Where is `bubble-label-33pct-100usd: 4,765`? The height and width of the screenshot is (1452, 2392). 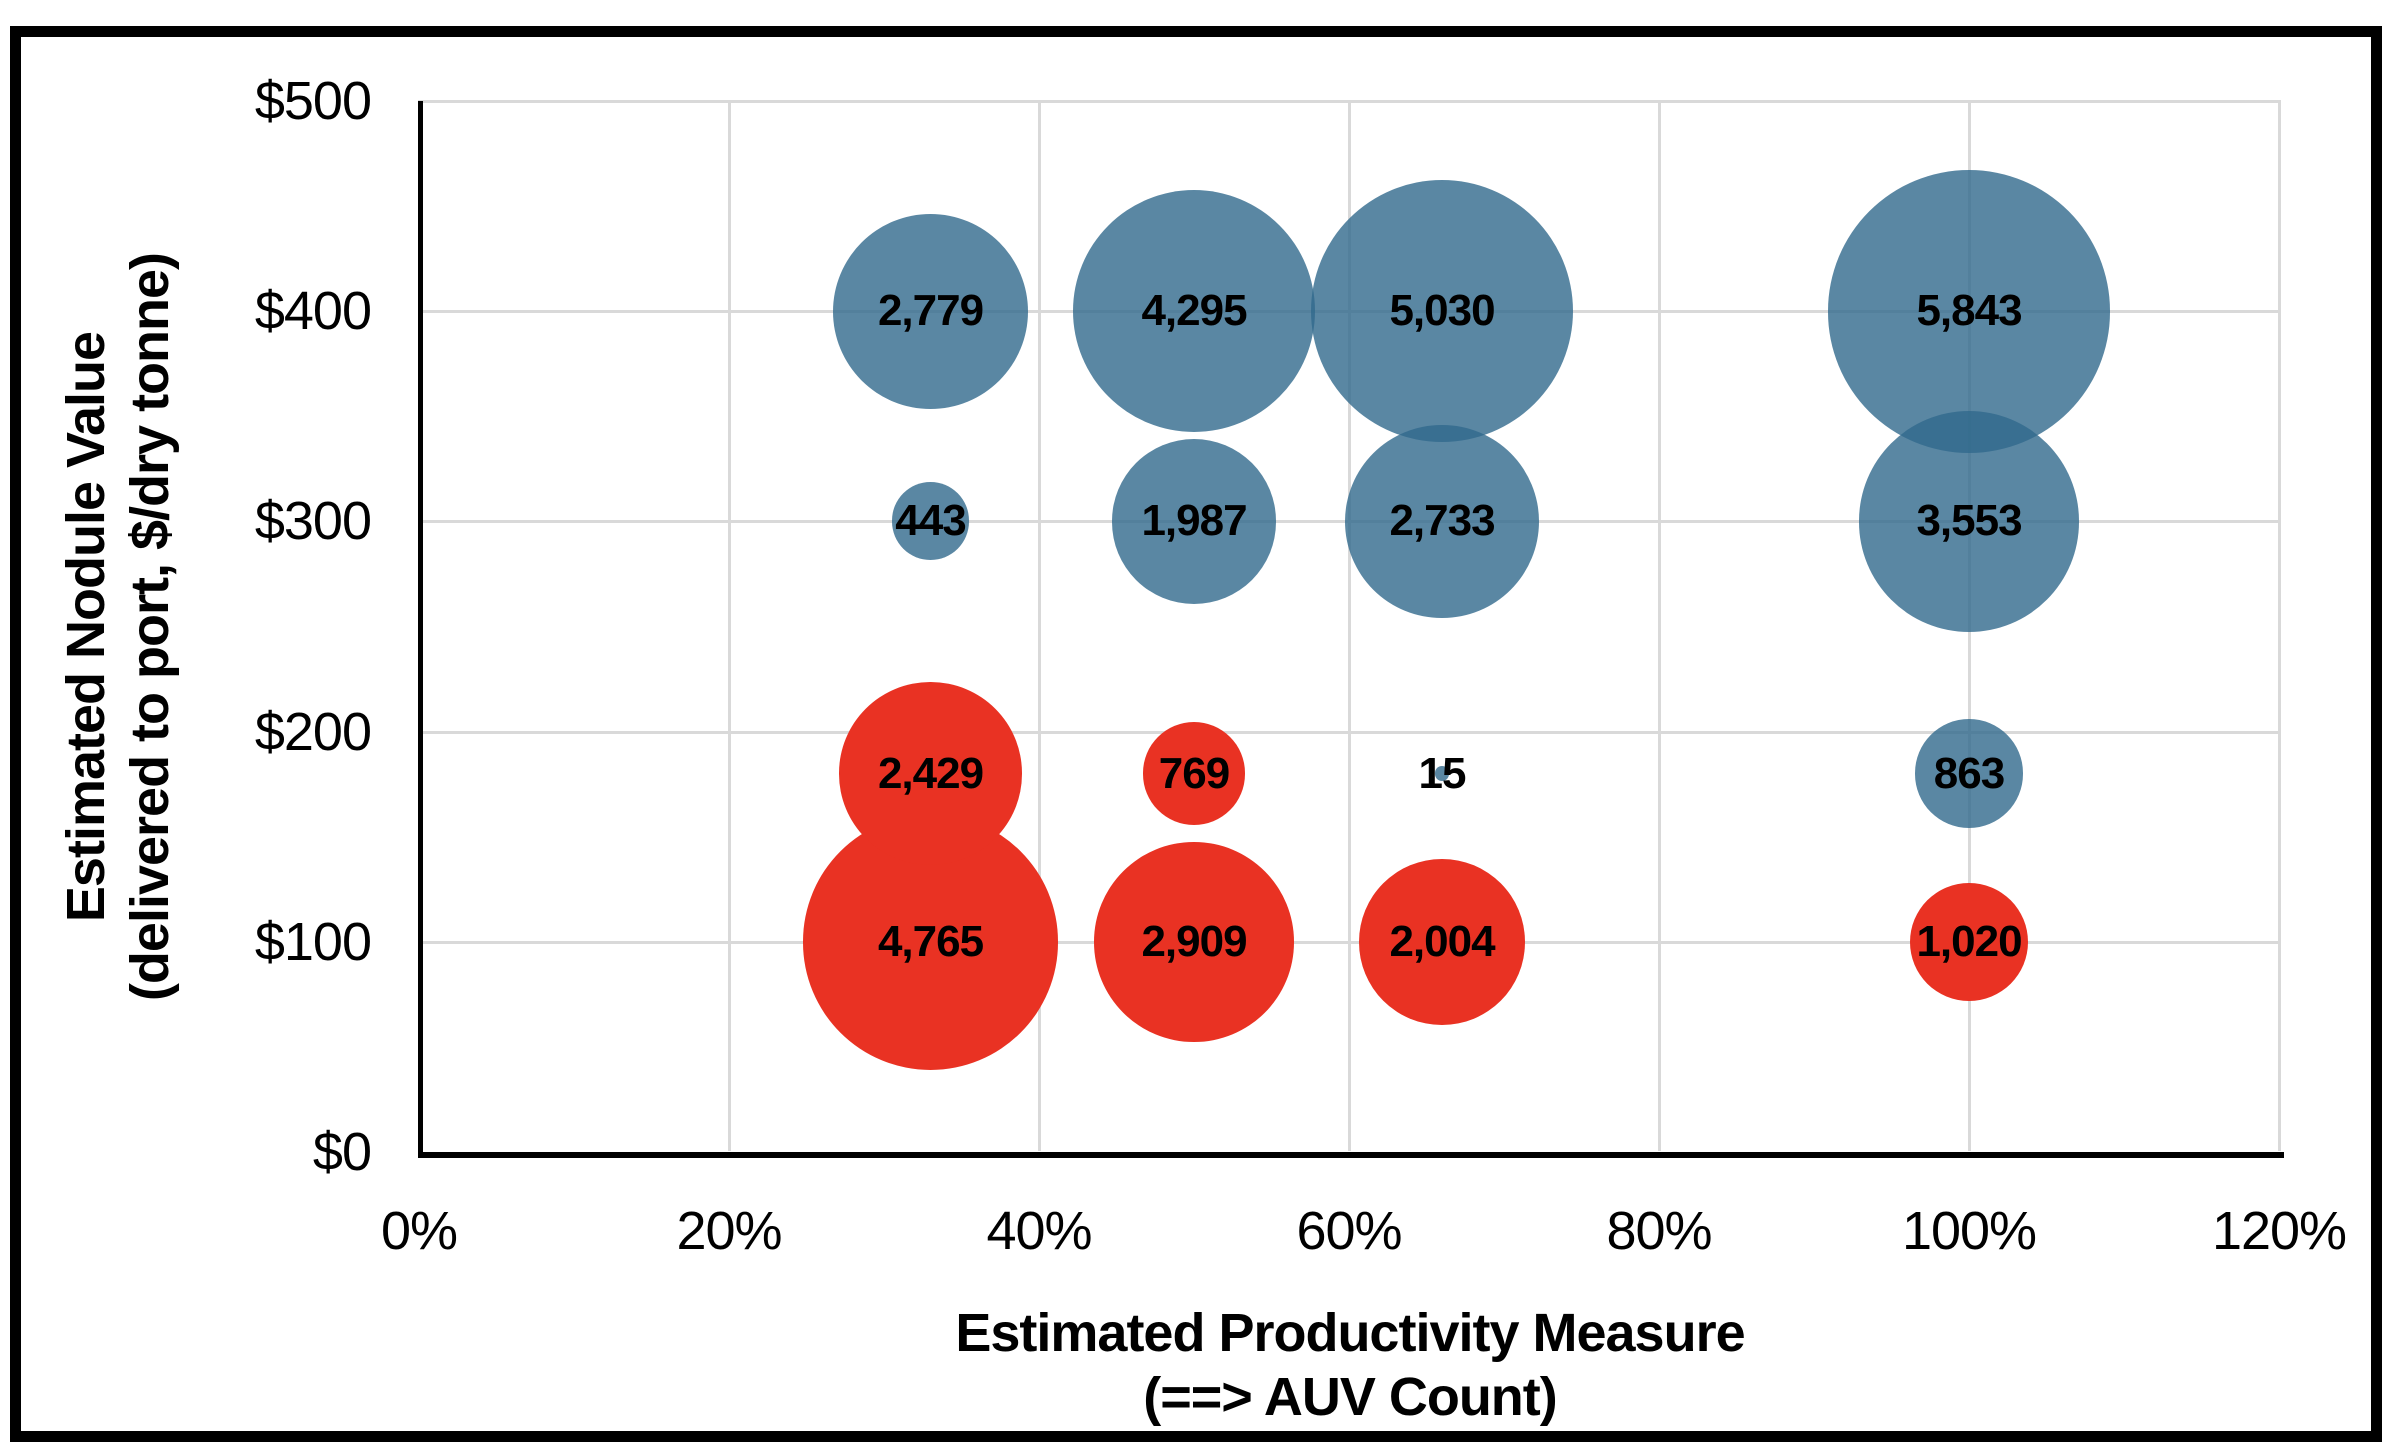
bubble-label-33pct-100usd: 4,765 is located at coordinates (930, 941).